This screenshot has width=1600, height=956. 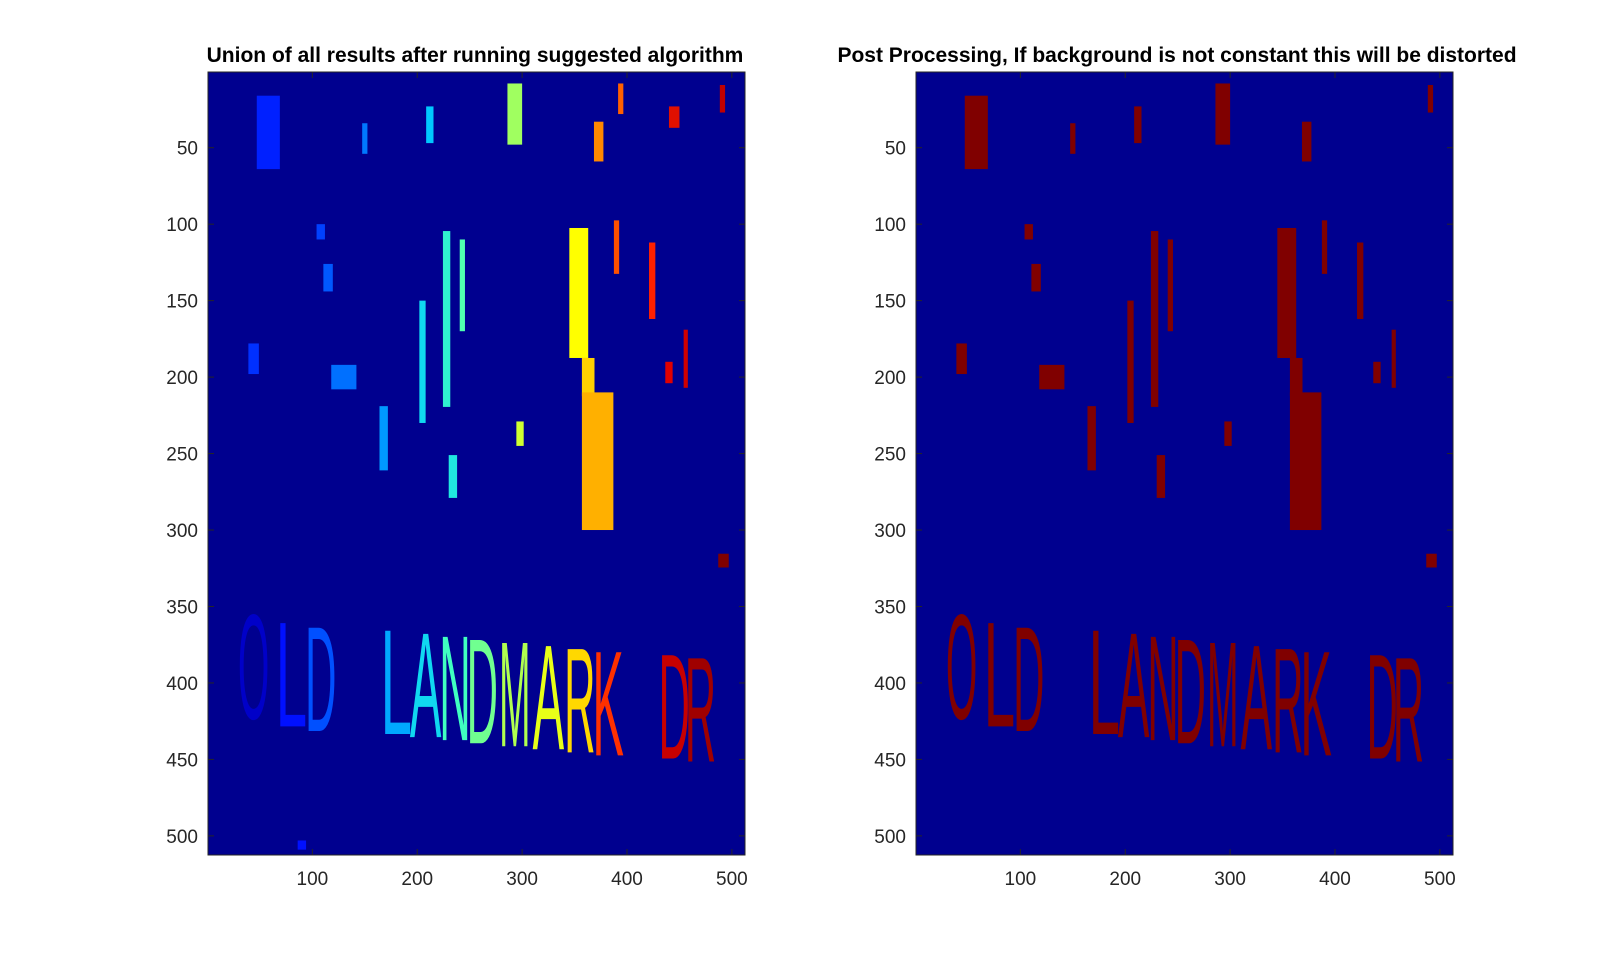 I want to click on right-letter-4: A, so click(x=1133, y=685).